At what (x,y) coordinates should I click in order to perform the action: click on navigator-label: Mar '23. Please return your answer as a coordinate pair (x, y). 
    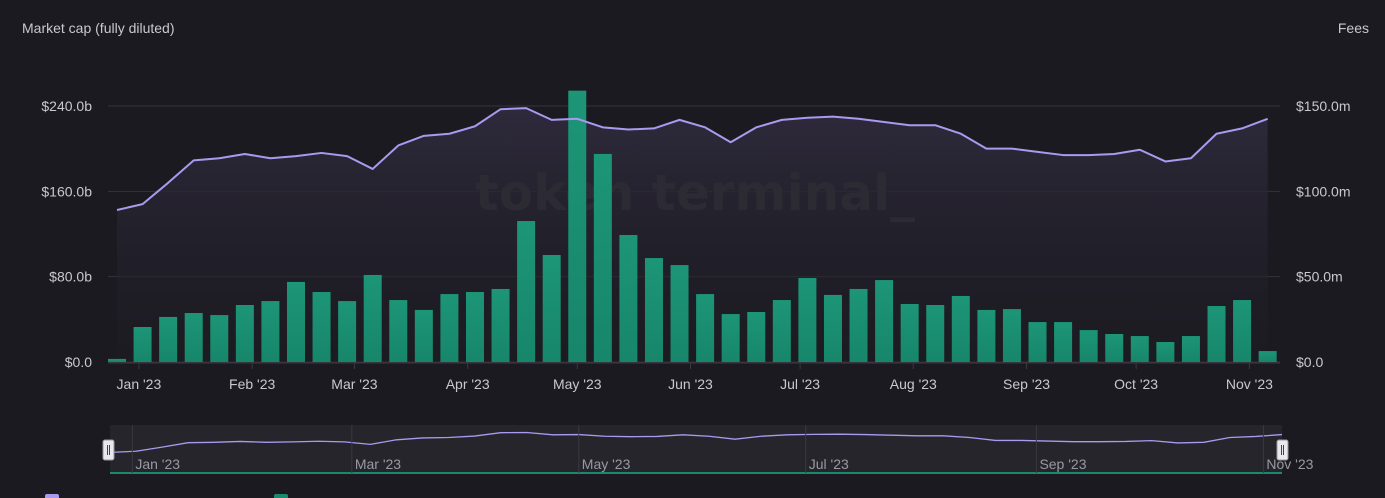
    Looking at the image, I should click on (378, 464).